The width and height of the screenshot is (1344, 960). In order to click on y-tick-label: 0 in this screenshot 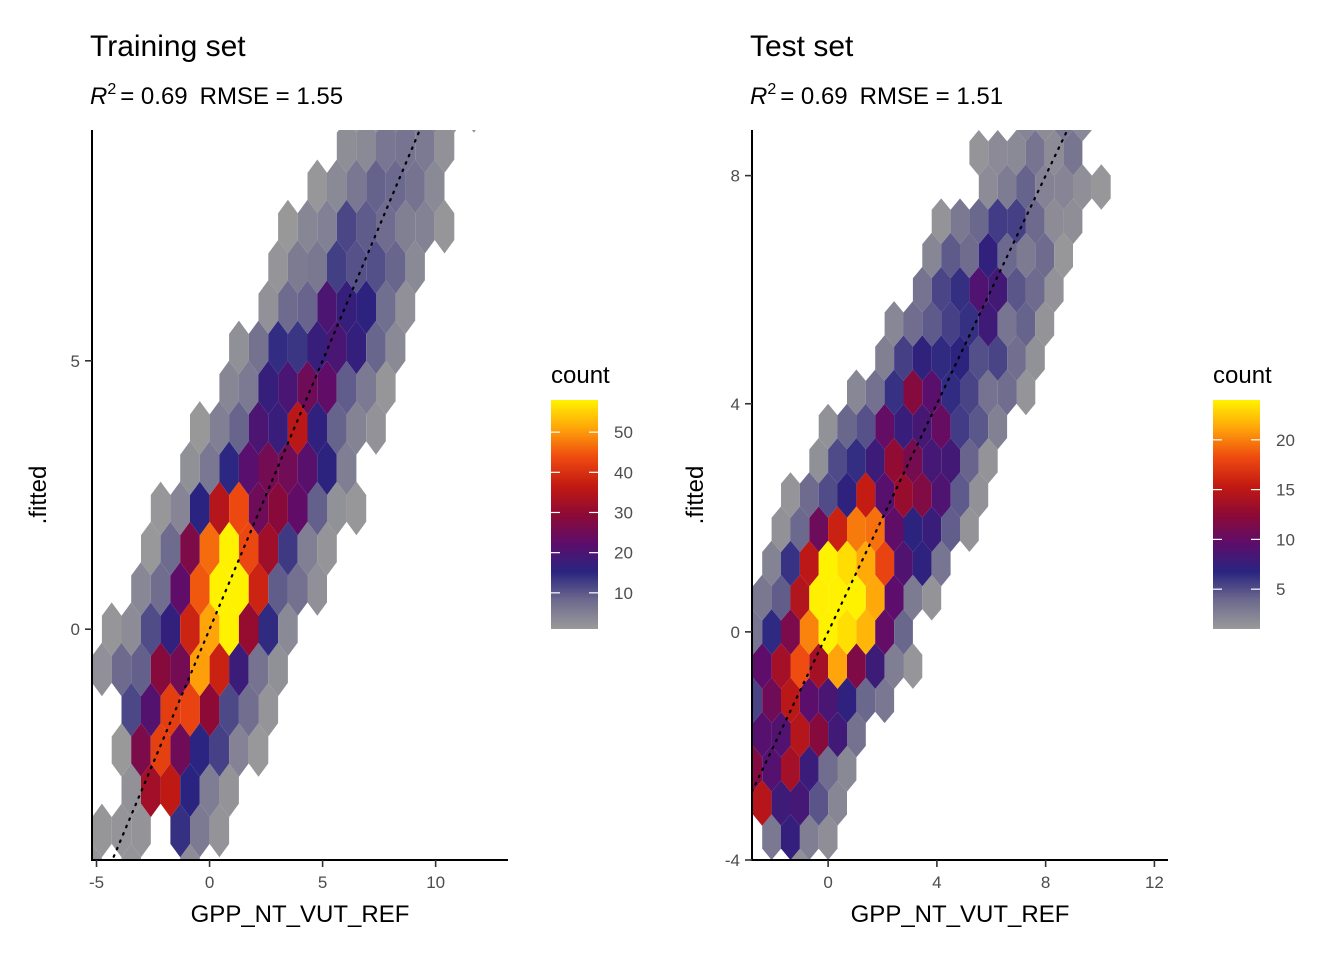, I will do `click(735, 632)`.